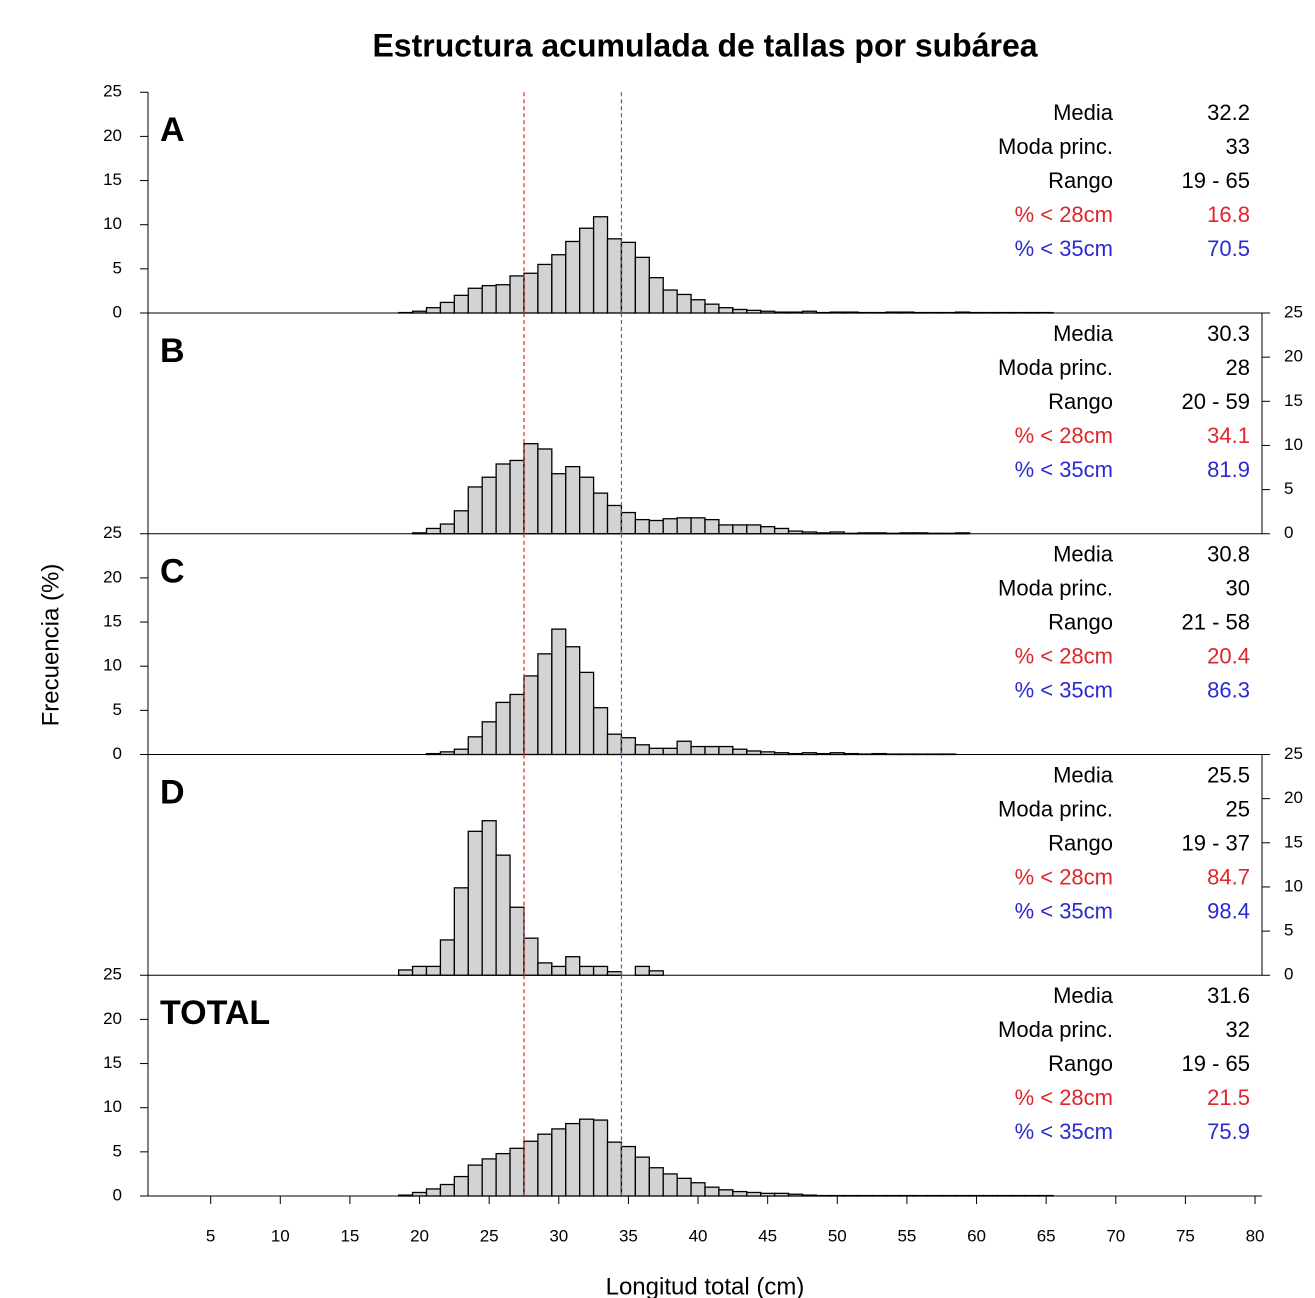  Describe the element at coordinates (419, 1235) in the screenshot. I see `x-tick-label: 20` at that location.